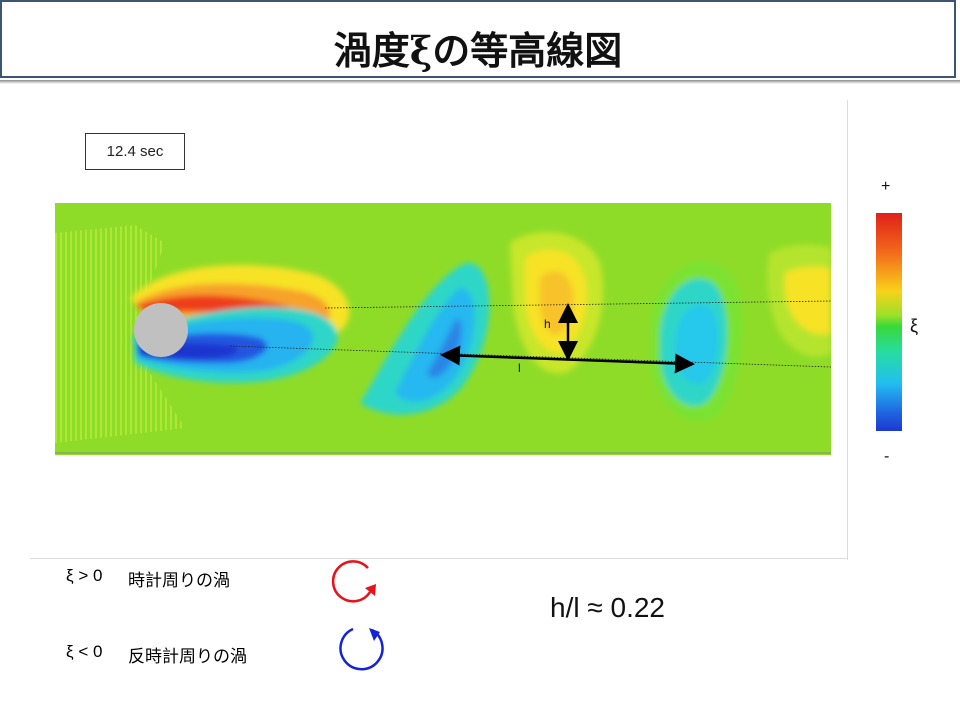 The width and height of the screenshot is (960, 720). I want to click on clockwise-vortex-icon, so click(351, 581).